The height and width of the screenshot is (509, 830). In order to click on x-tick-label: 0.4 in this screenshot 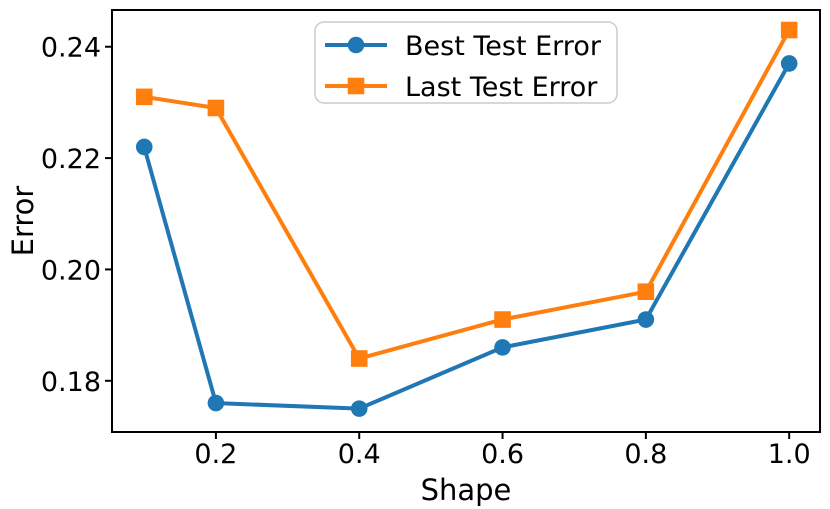, I will do `click(359, 454)`.